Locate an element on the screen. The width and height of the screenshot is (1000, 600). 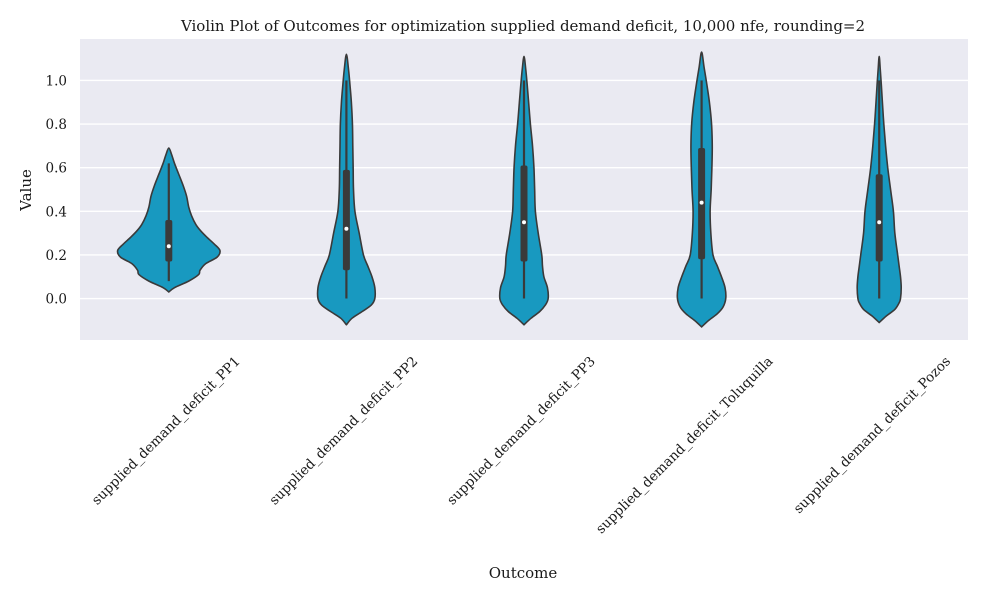
y-tick-label: 0.8 is located at coordinates (56, 125).